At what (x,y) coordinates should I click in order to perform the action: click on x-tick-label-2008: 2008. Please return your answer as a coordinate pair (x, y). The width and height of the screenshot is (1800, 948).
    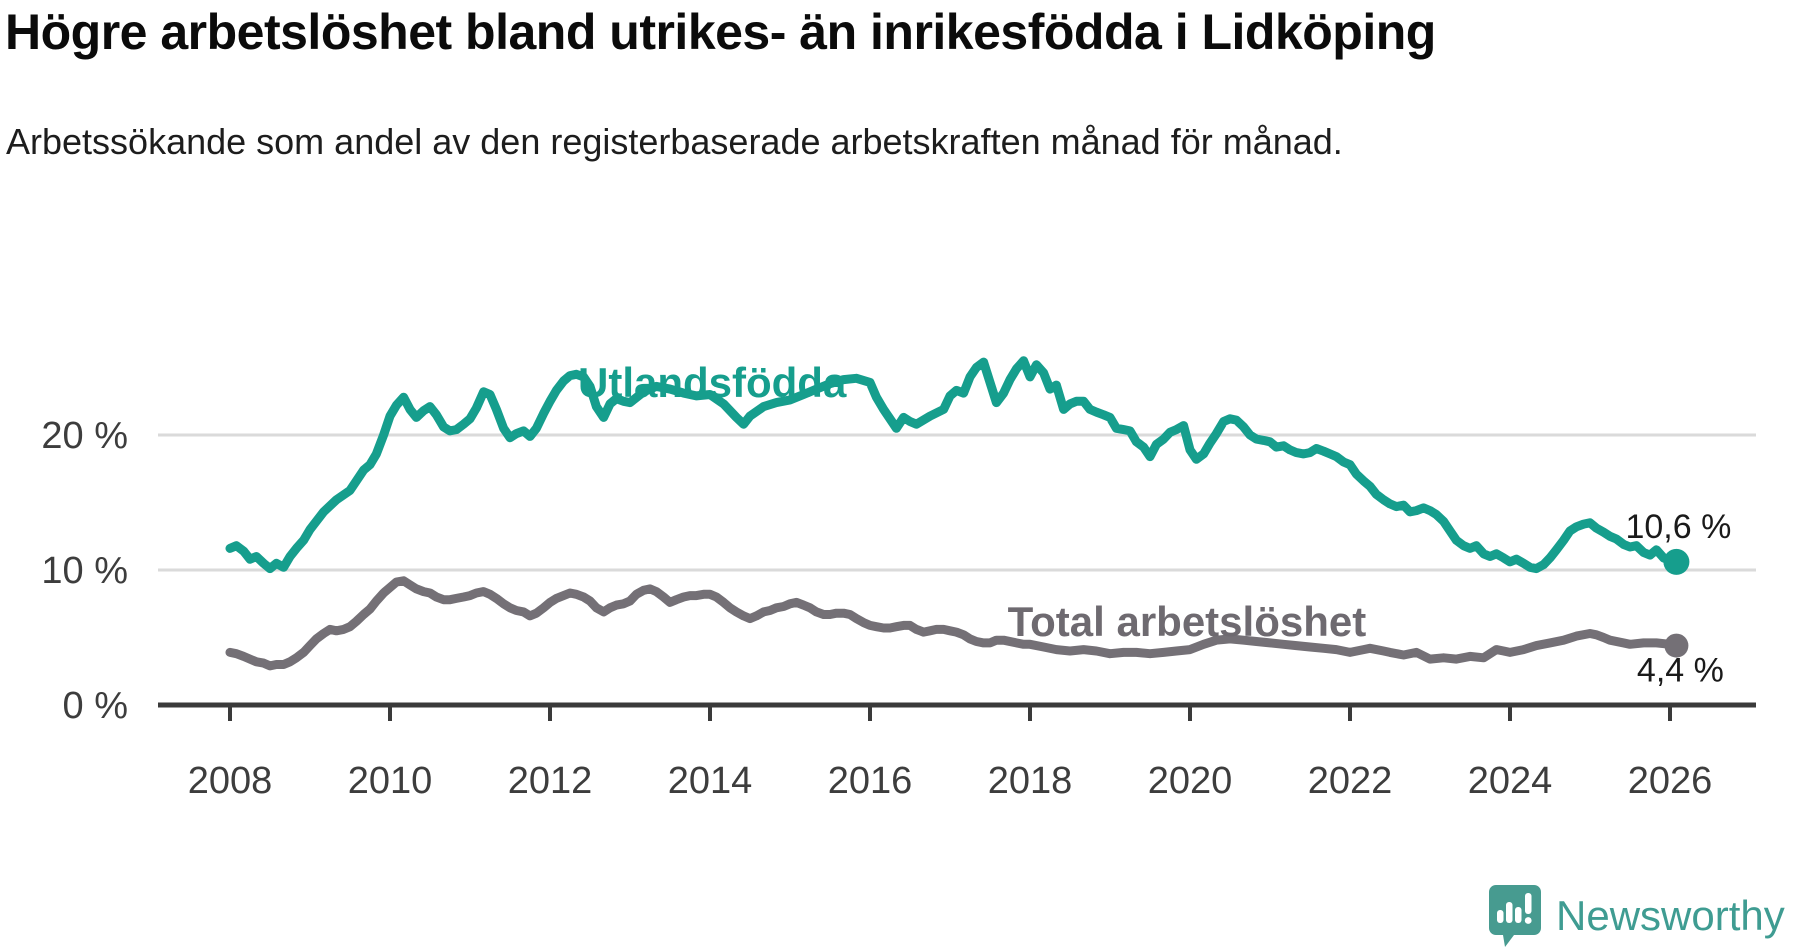
    Looking at the image, I should click on (230, 781).